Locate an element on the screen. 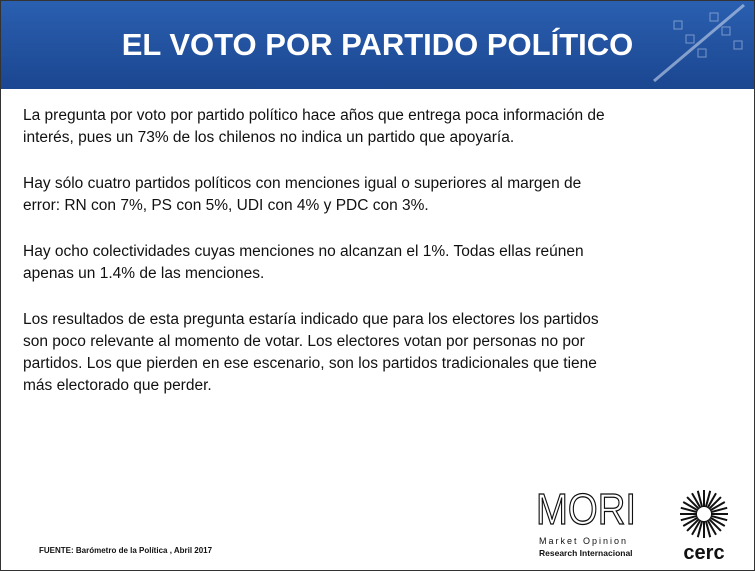  mori-logo: MORI is located at coordinates (586, 510).